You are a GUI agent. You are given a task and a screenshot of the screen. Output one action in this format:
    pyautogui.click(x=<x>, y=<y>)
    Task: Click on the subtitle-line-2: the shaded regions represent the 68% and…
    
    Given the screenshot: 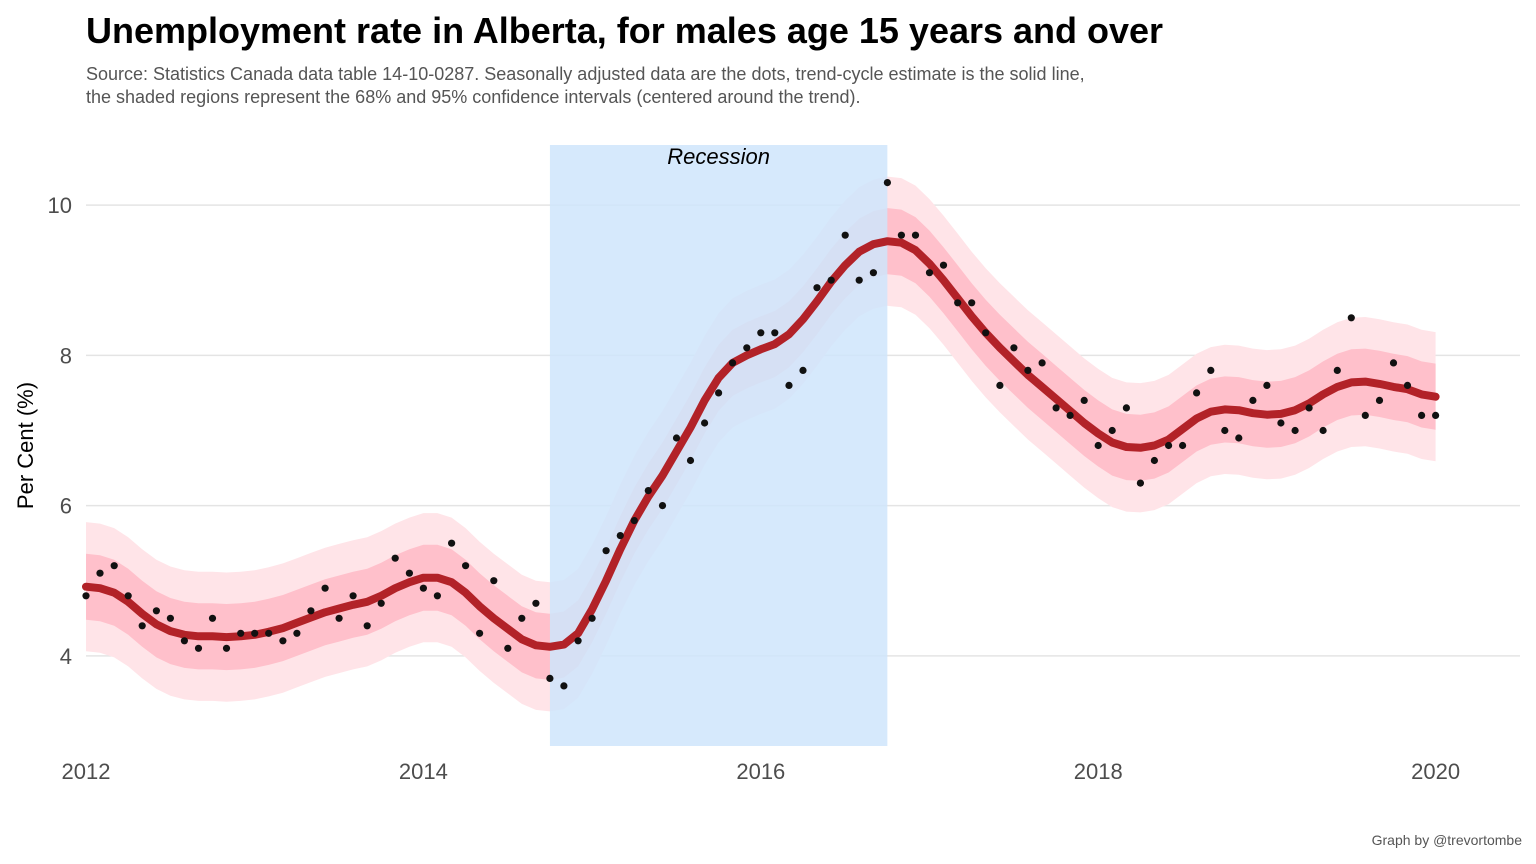 What is the action you would take?
    pyautogui.click(x=473, y=97)
    